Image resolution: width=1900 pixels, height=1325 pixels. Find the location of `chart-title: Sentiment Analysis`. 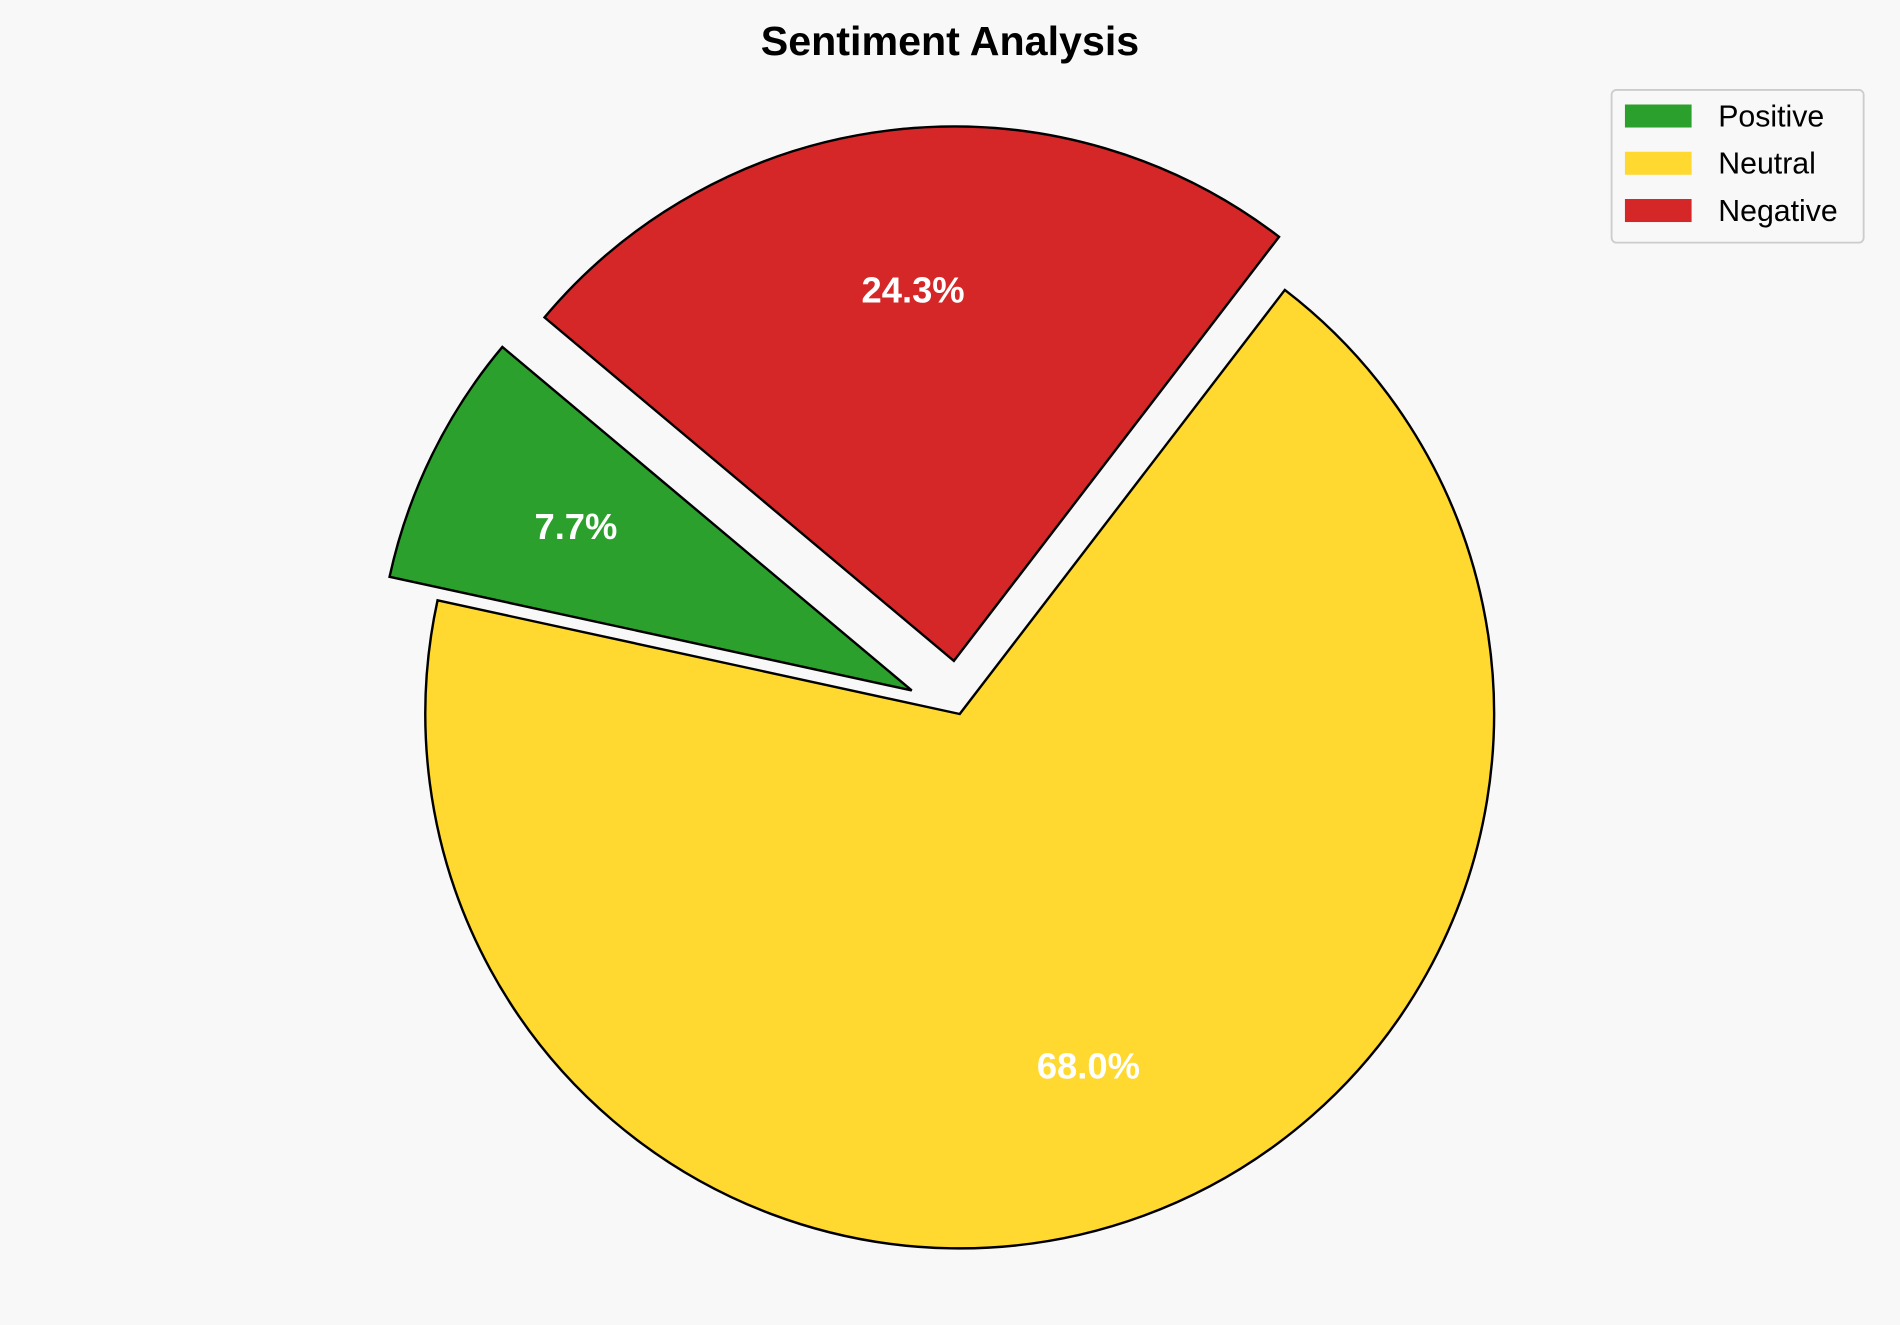

chart-title: Sentiment Analysis is located at coordinates (950, 41).